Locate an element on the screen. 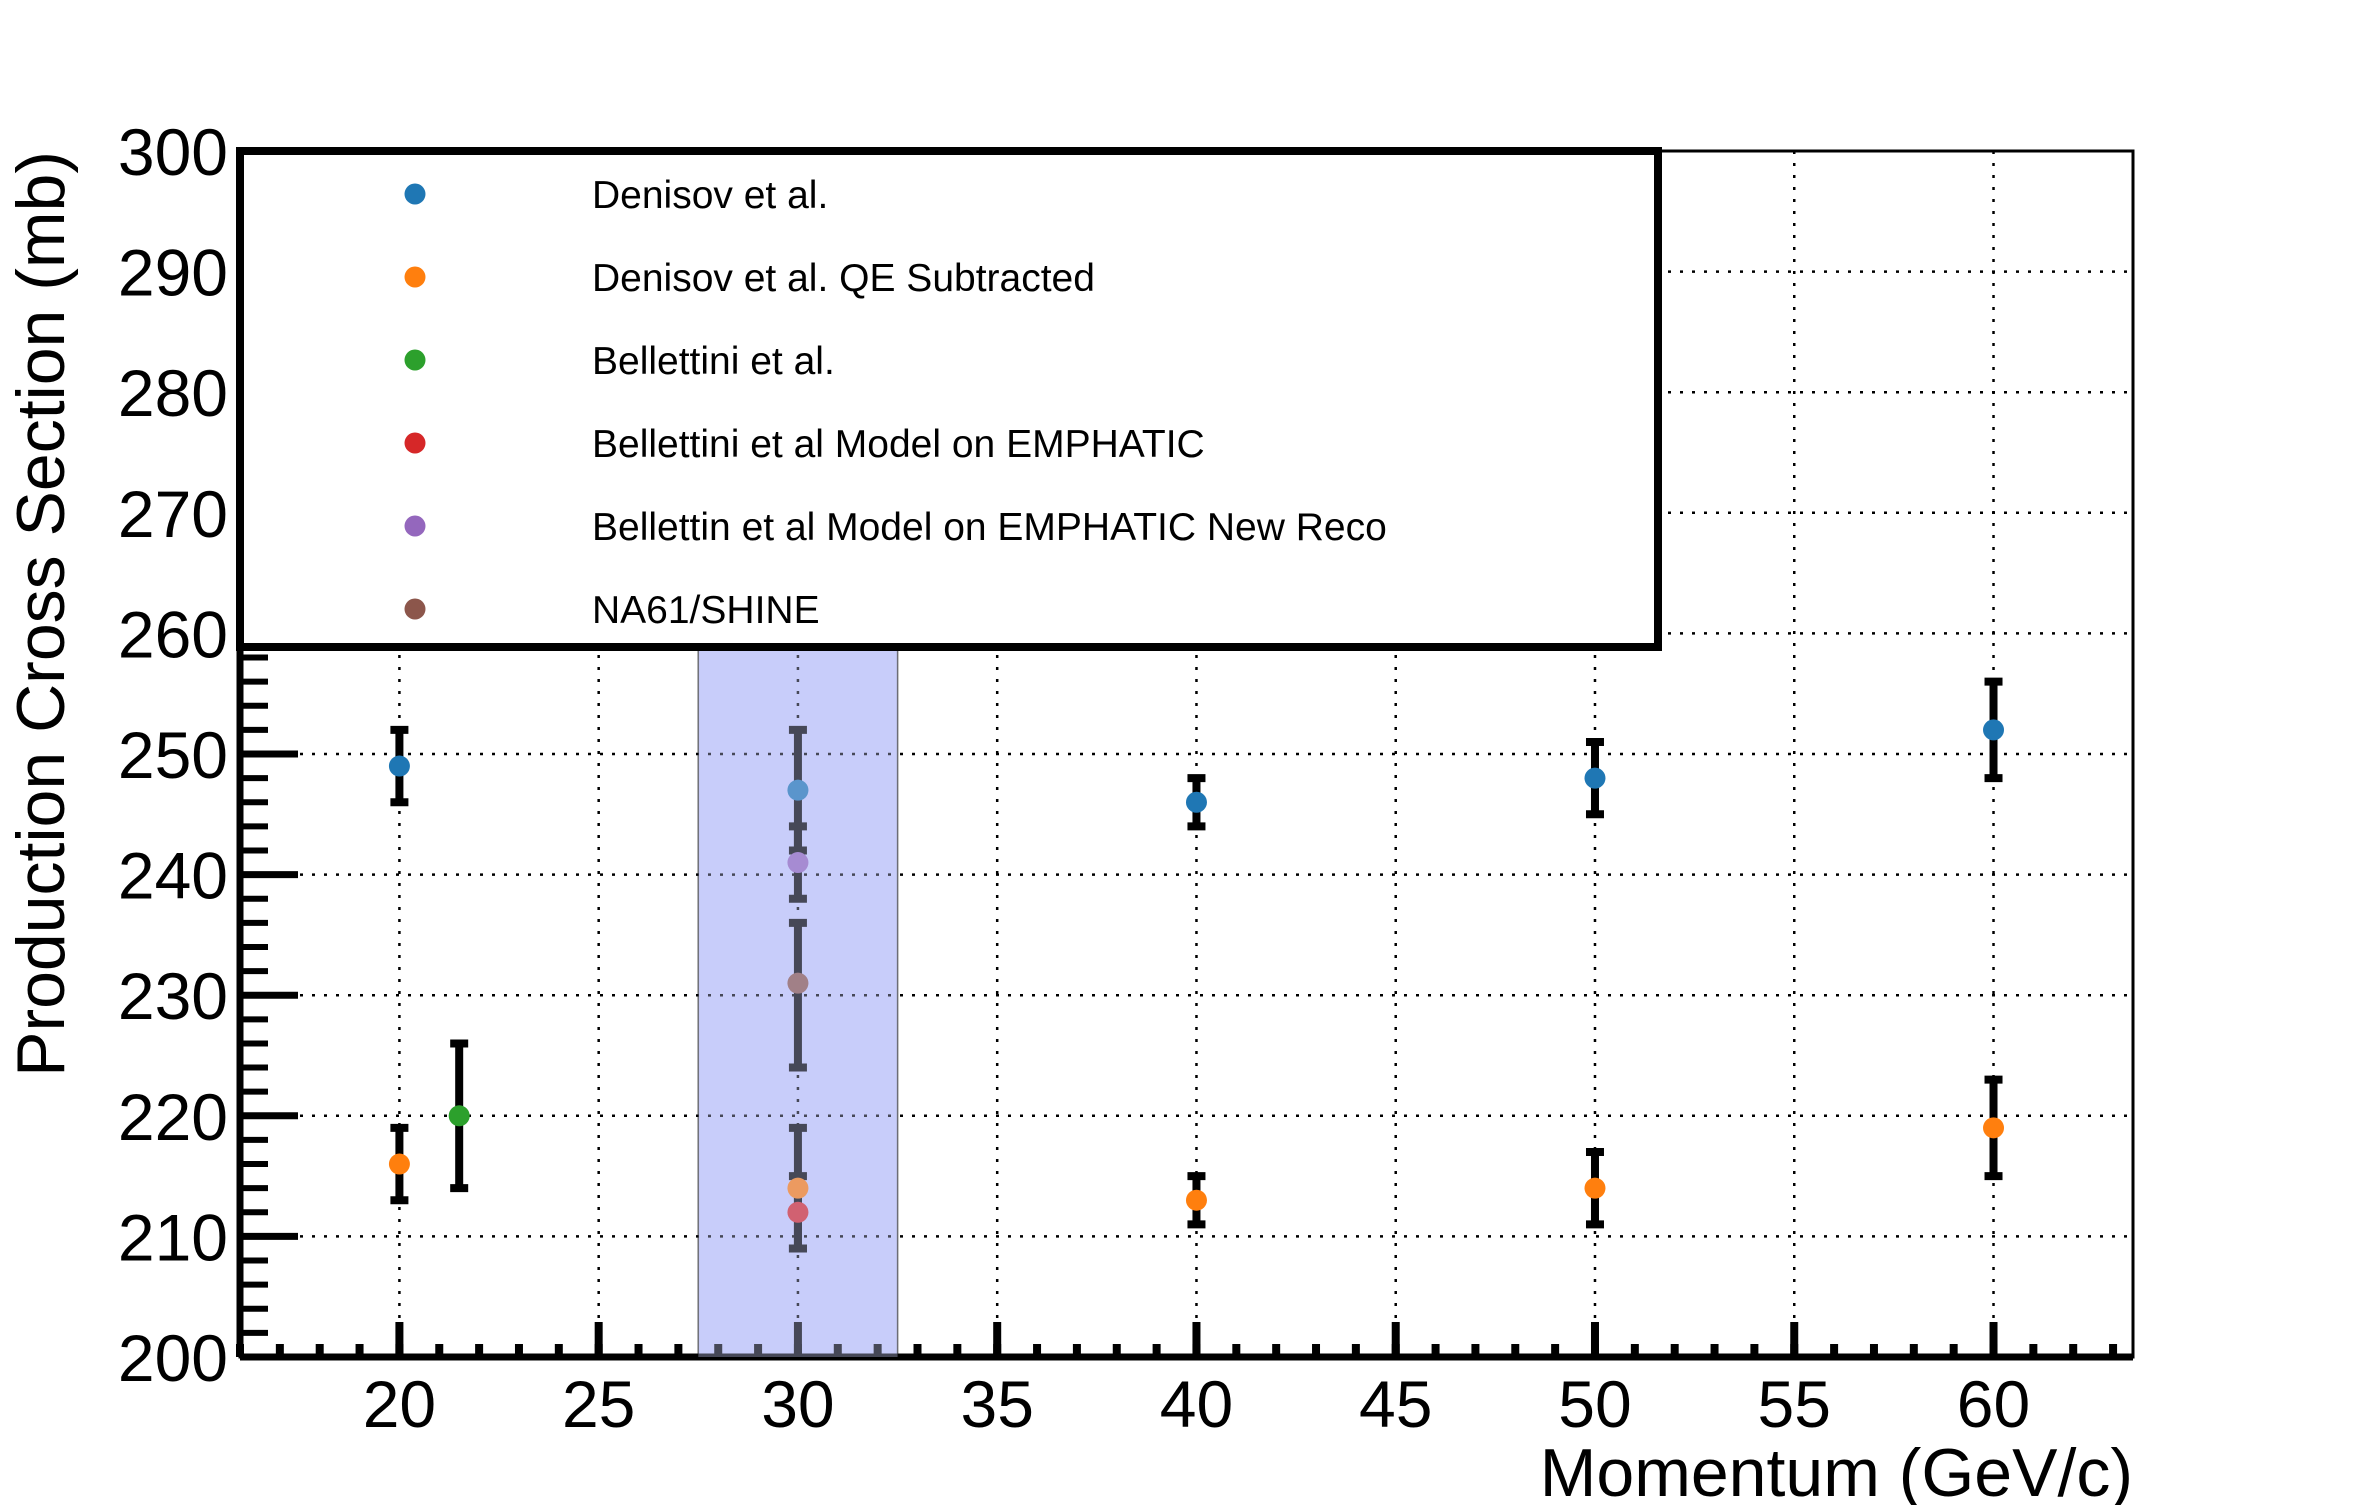 The height and width of the screenshot is (1510, 2363). data-point-s3-p0 is located at coordinates (798, 1212).